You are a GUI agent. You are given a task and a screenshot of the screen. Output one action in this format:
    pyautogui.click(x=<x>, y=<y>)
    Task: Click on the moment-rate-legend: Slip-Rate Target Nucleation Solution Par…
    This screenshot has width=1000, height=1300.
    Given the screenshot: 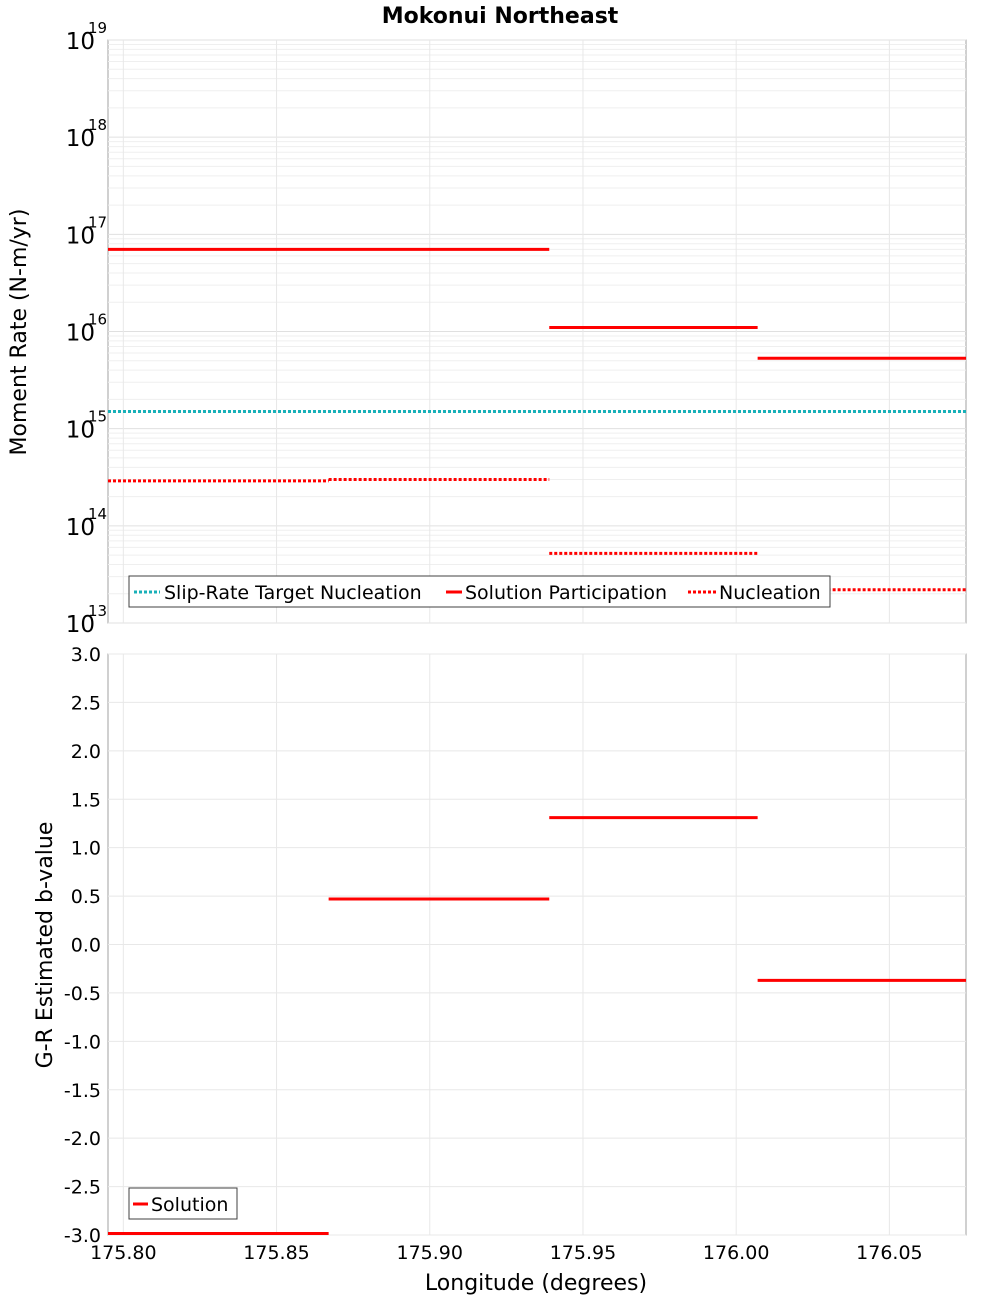 What is the action you would take?
    pyautogui.click(x=479, y=591)
    